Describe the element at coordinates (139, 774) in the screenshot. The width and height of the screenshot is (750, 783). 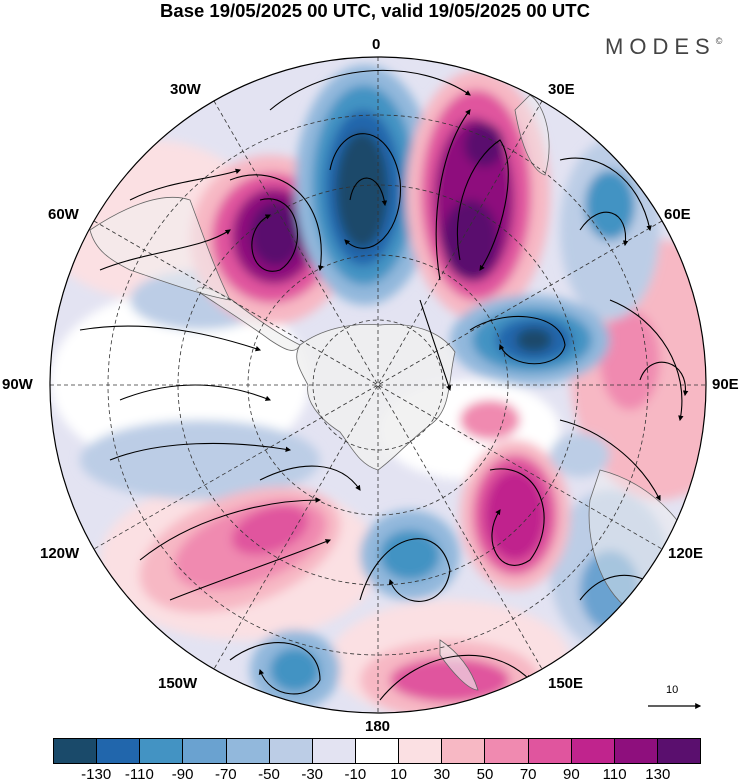
I see `colorbar-tick-label: -110` at that location.